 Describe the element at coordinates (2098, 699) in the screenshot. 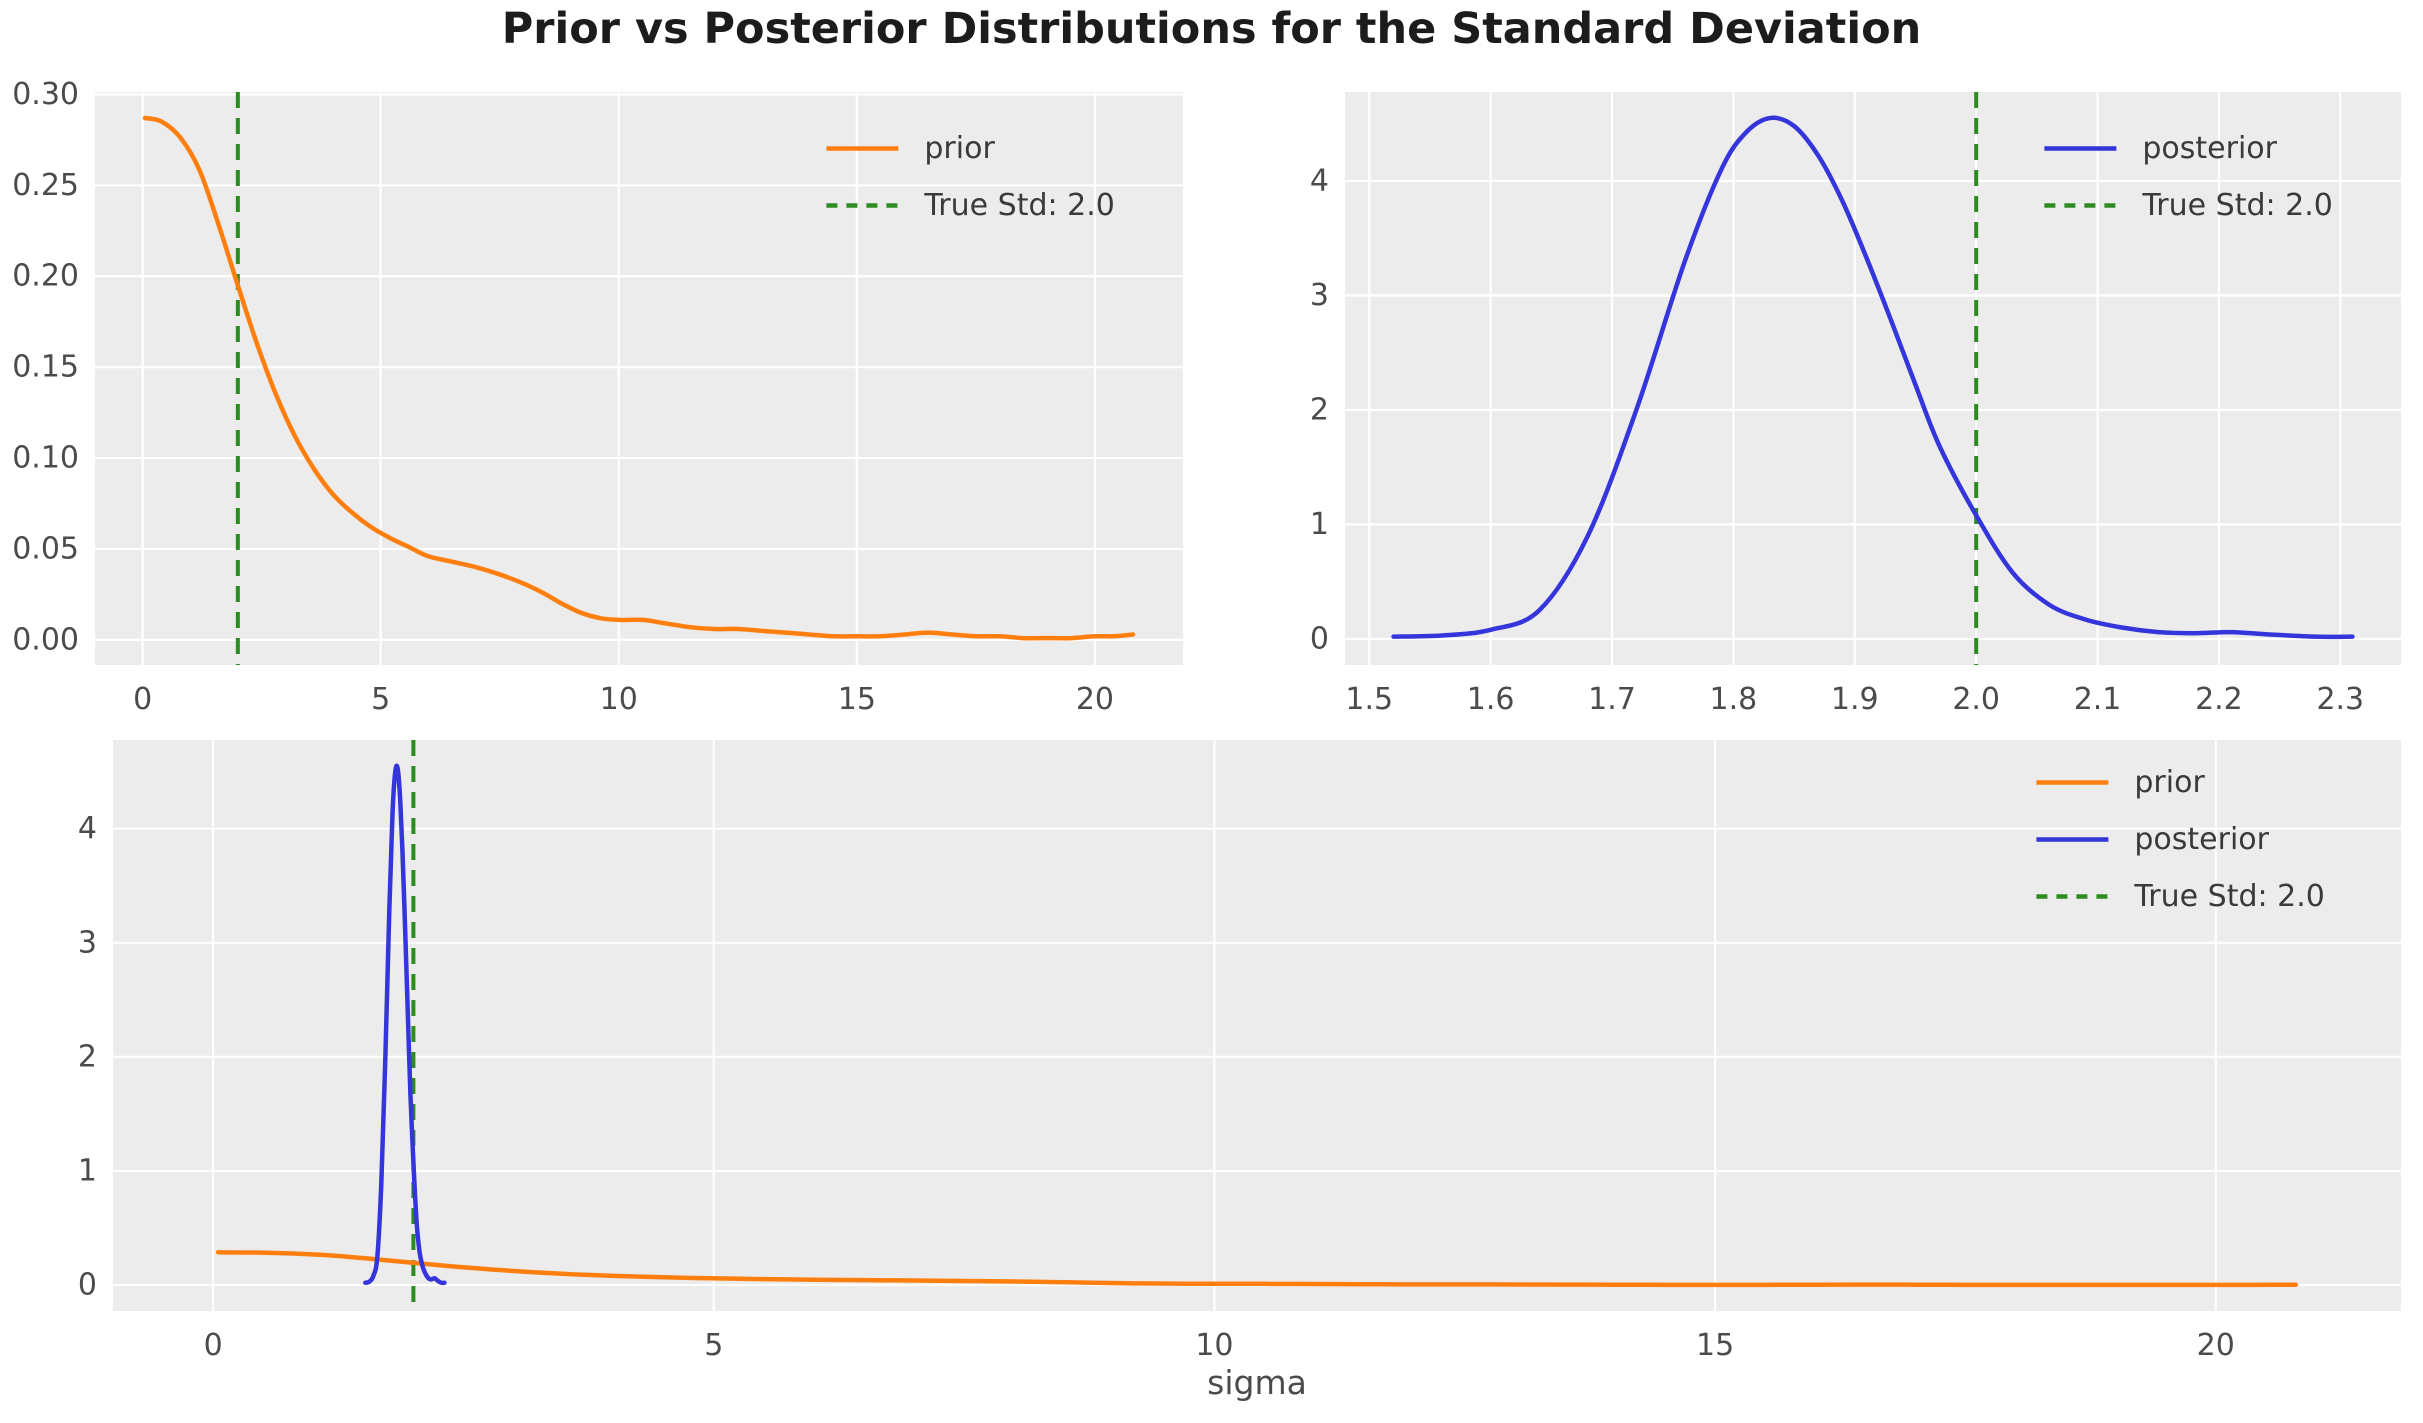

I see `x-tick-label: 2.1` at that location.